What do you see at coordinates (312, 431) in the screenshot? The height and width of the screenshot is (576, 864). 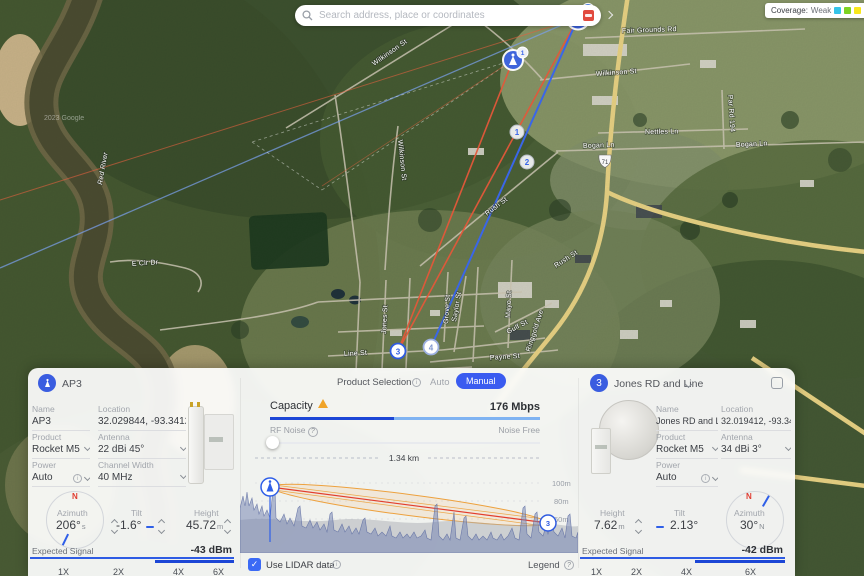 I see `help-icon: ?` at bounding box center [312, 431].